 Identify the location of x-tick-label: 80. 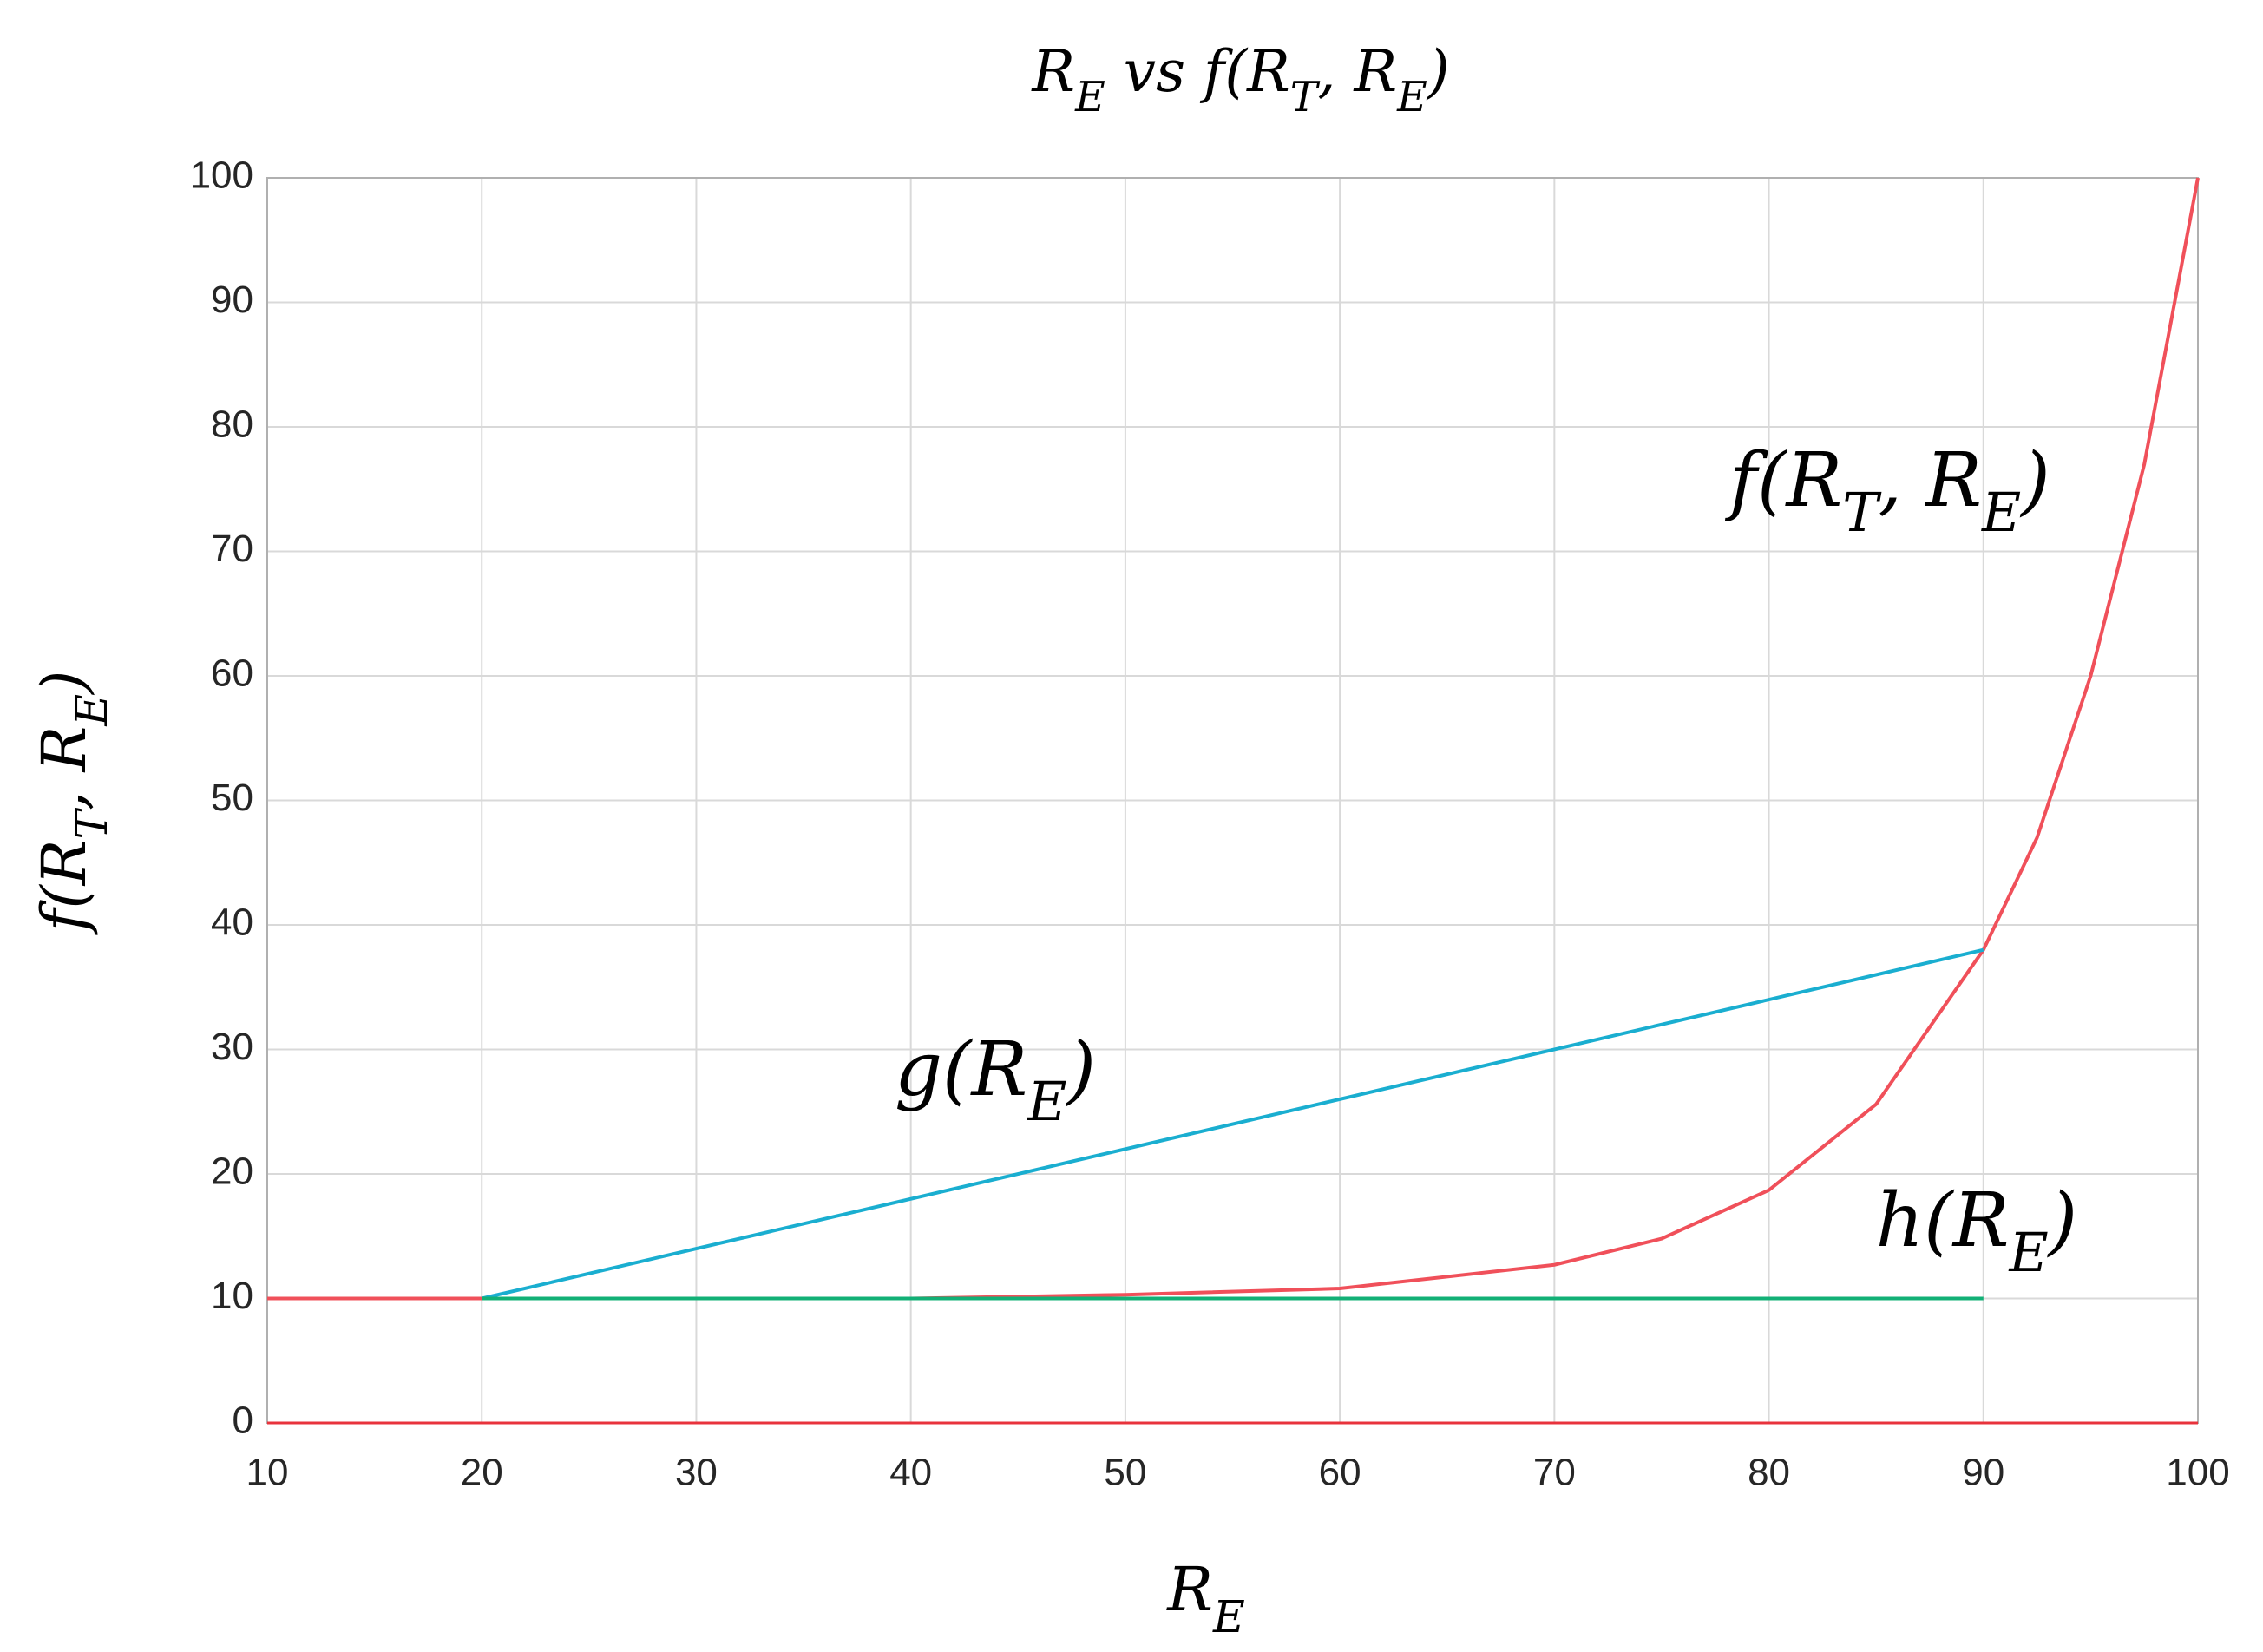
(1769, 1473).